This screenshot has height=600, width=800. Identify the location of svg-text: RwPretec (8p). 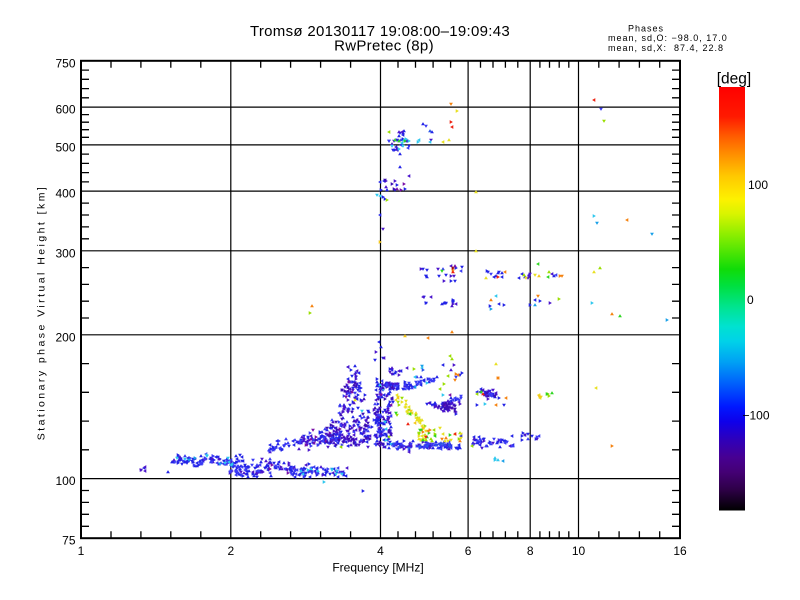
(384, 45).